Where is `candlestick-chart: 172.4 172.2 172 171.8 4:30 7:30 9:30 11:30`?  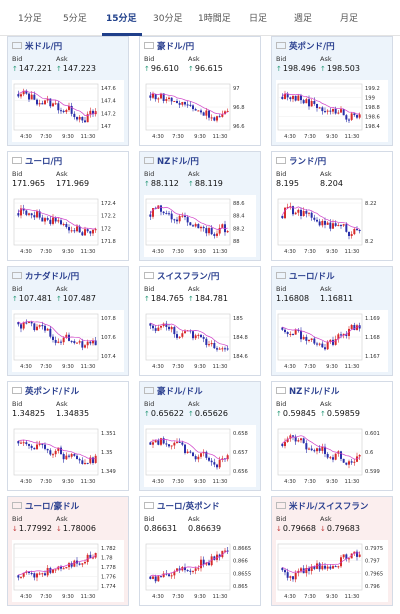 candlestick-chart: 172.4 172.2 172 171.8 4:30 7:30 9:30 11:30 is located at coordinates (68, 226).